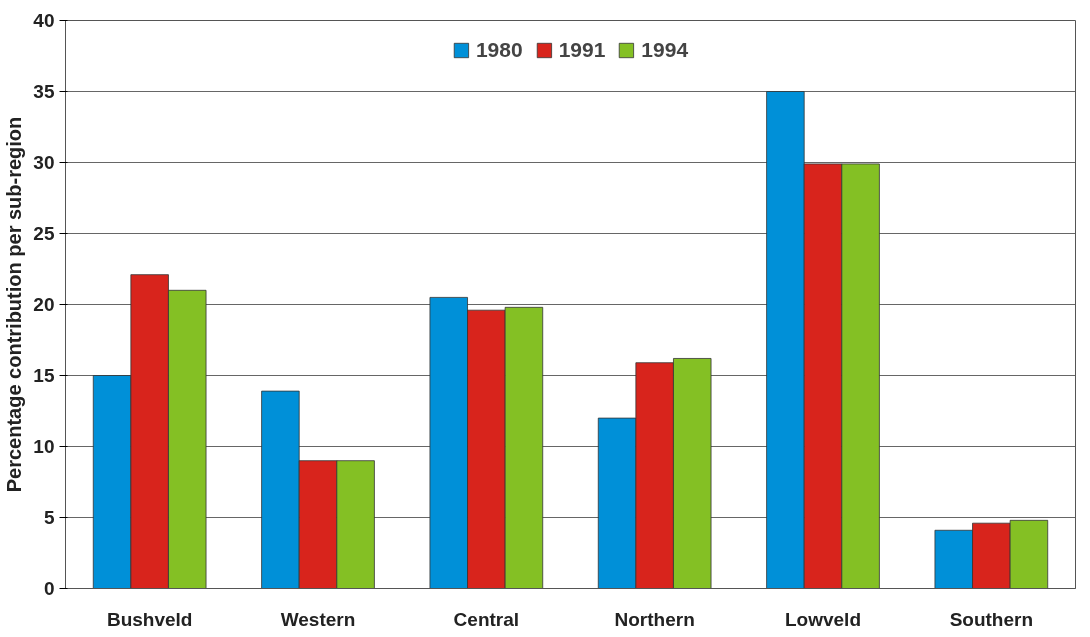  I want to click on y-tick-label: 5, so click(49, 517).